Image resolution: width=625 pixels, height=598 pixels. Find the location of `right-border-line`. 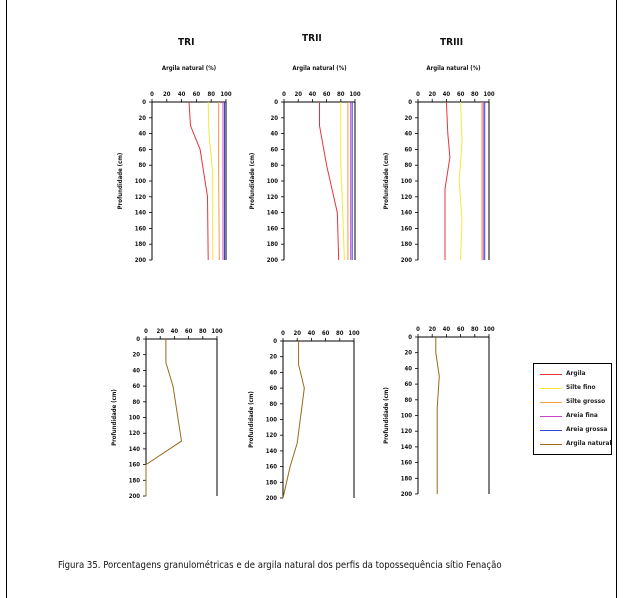

right-border-line is located at coordinates (616, 299).